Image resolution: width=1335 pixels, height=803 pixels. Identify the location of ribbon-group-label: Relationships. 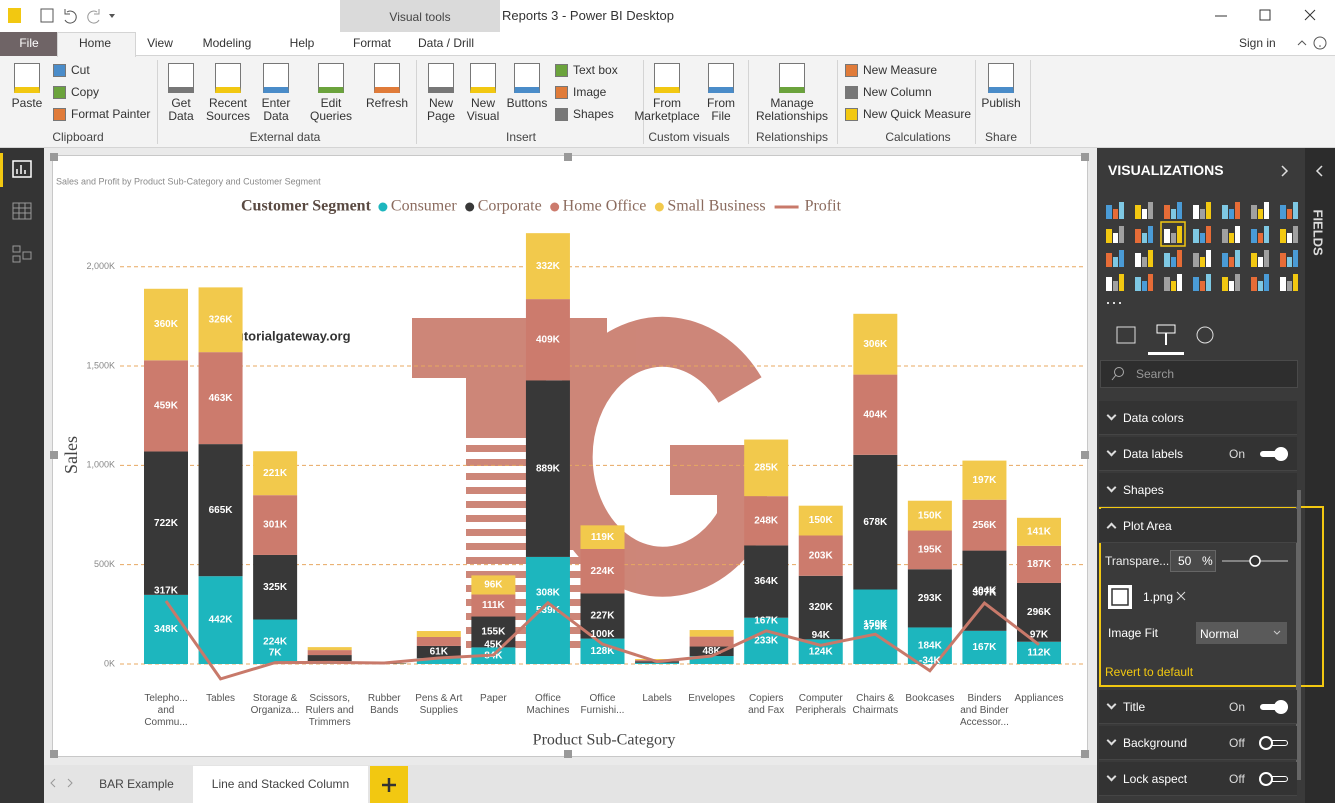
(792, 137).